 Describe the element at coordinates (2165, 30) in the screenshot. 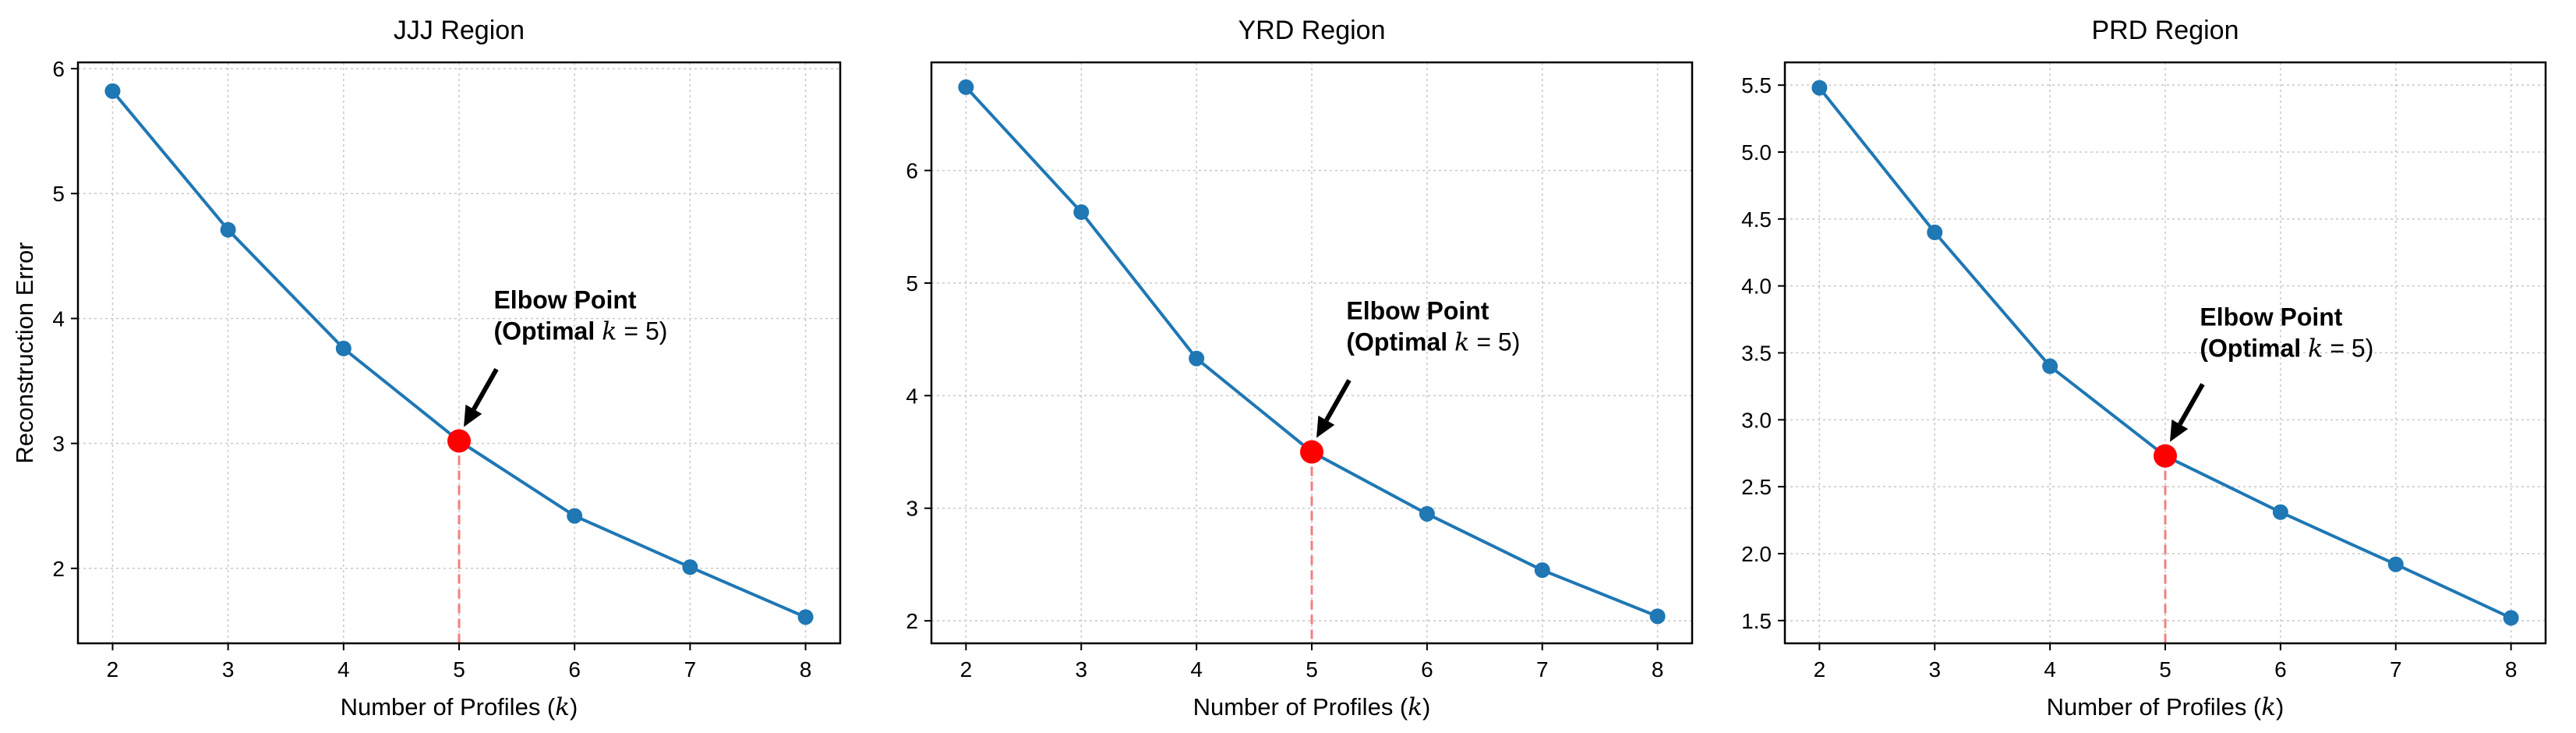

I see `panel-title: PRD Region` at that location.